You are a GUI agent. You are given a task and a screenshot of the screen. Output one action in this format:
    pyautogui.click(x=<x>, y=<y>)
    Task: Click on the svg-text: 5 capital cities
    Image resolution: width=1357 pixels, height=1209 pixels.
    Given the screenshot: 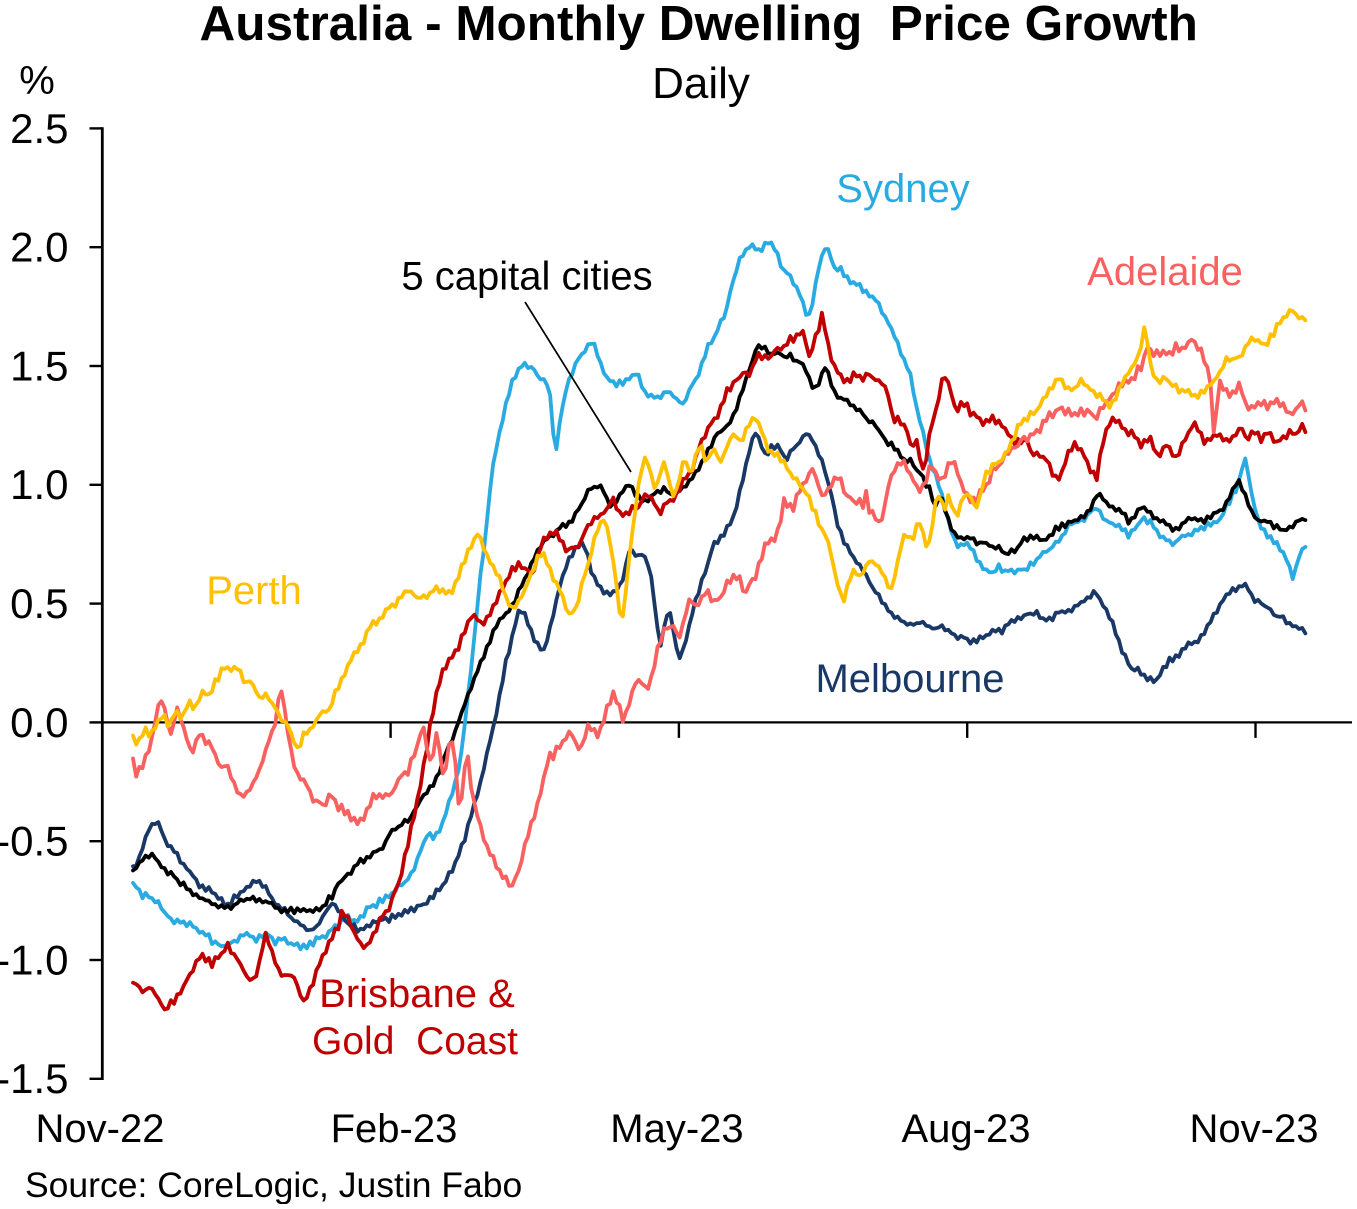 What is the action you would take?
    pyautogui.click(x=526, y=277)
    